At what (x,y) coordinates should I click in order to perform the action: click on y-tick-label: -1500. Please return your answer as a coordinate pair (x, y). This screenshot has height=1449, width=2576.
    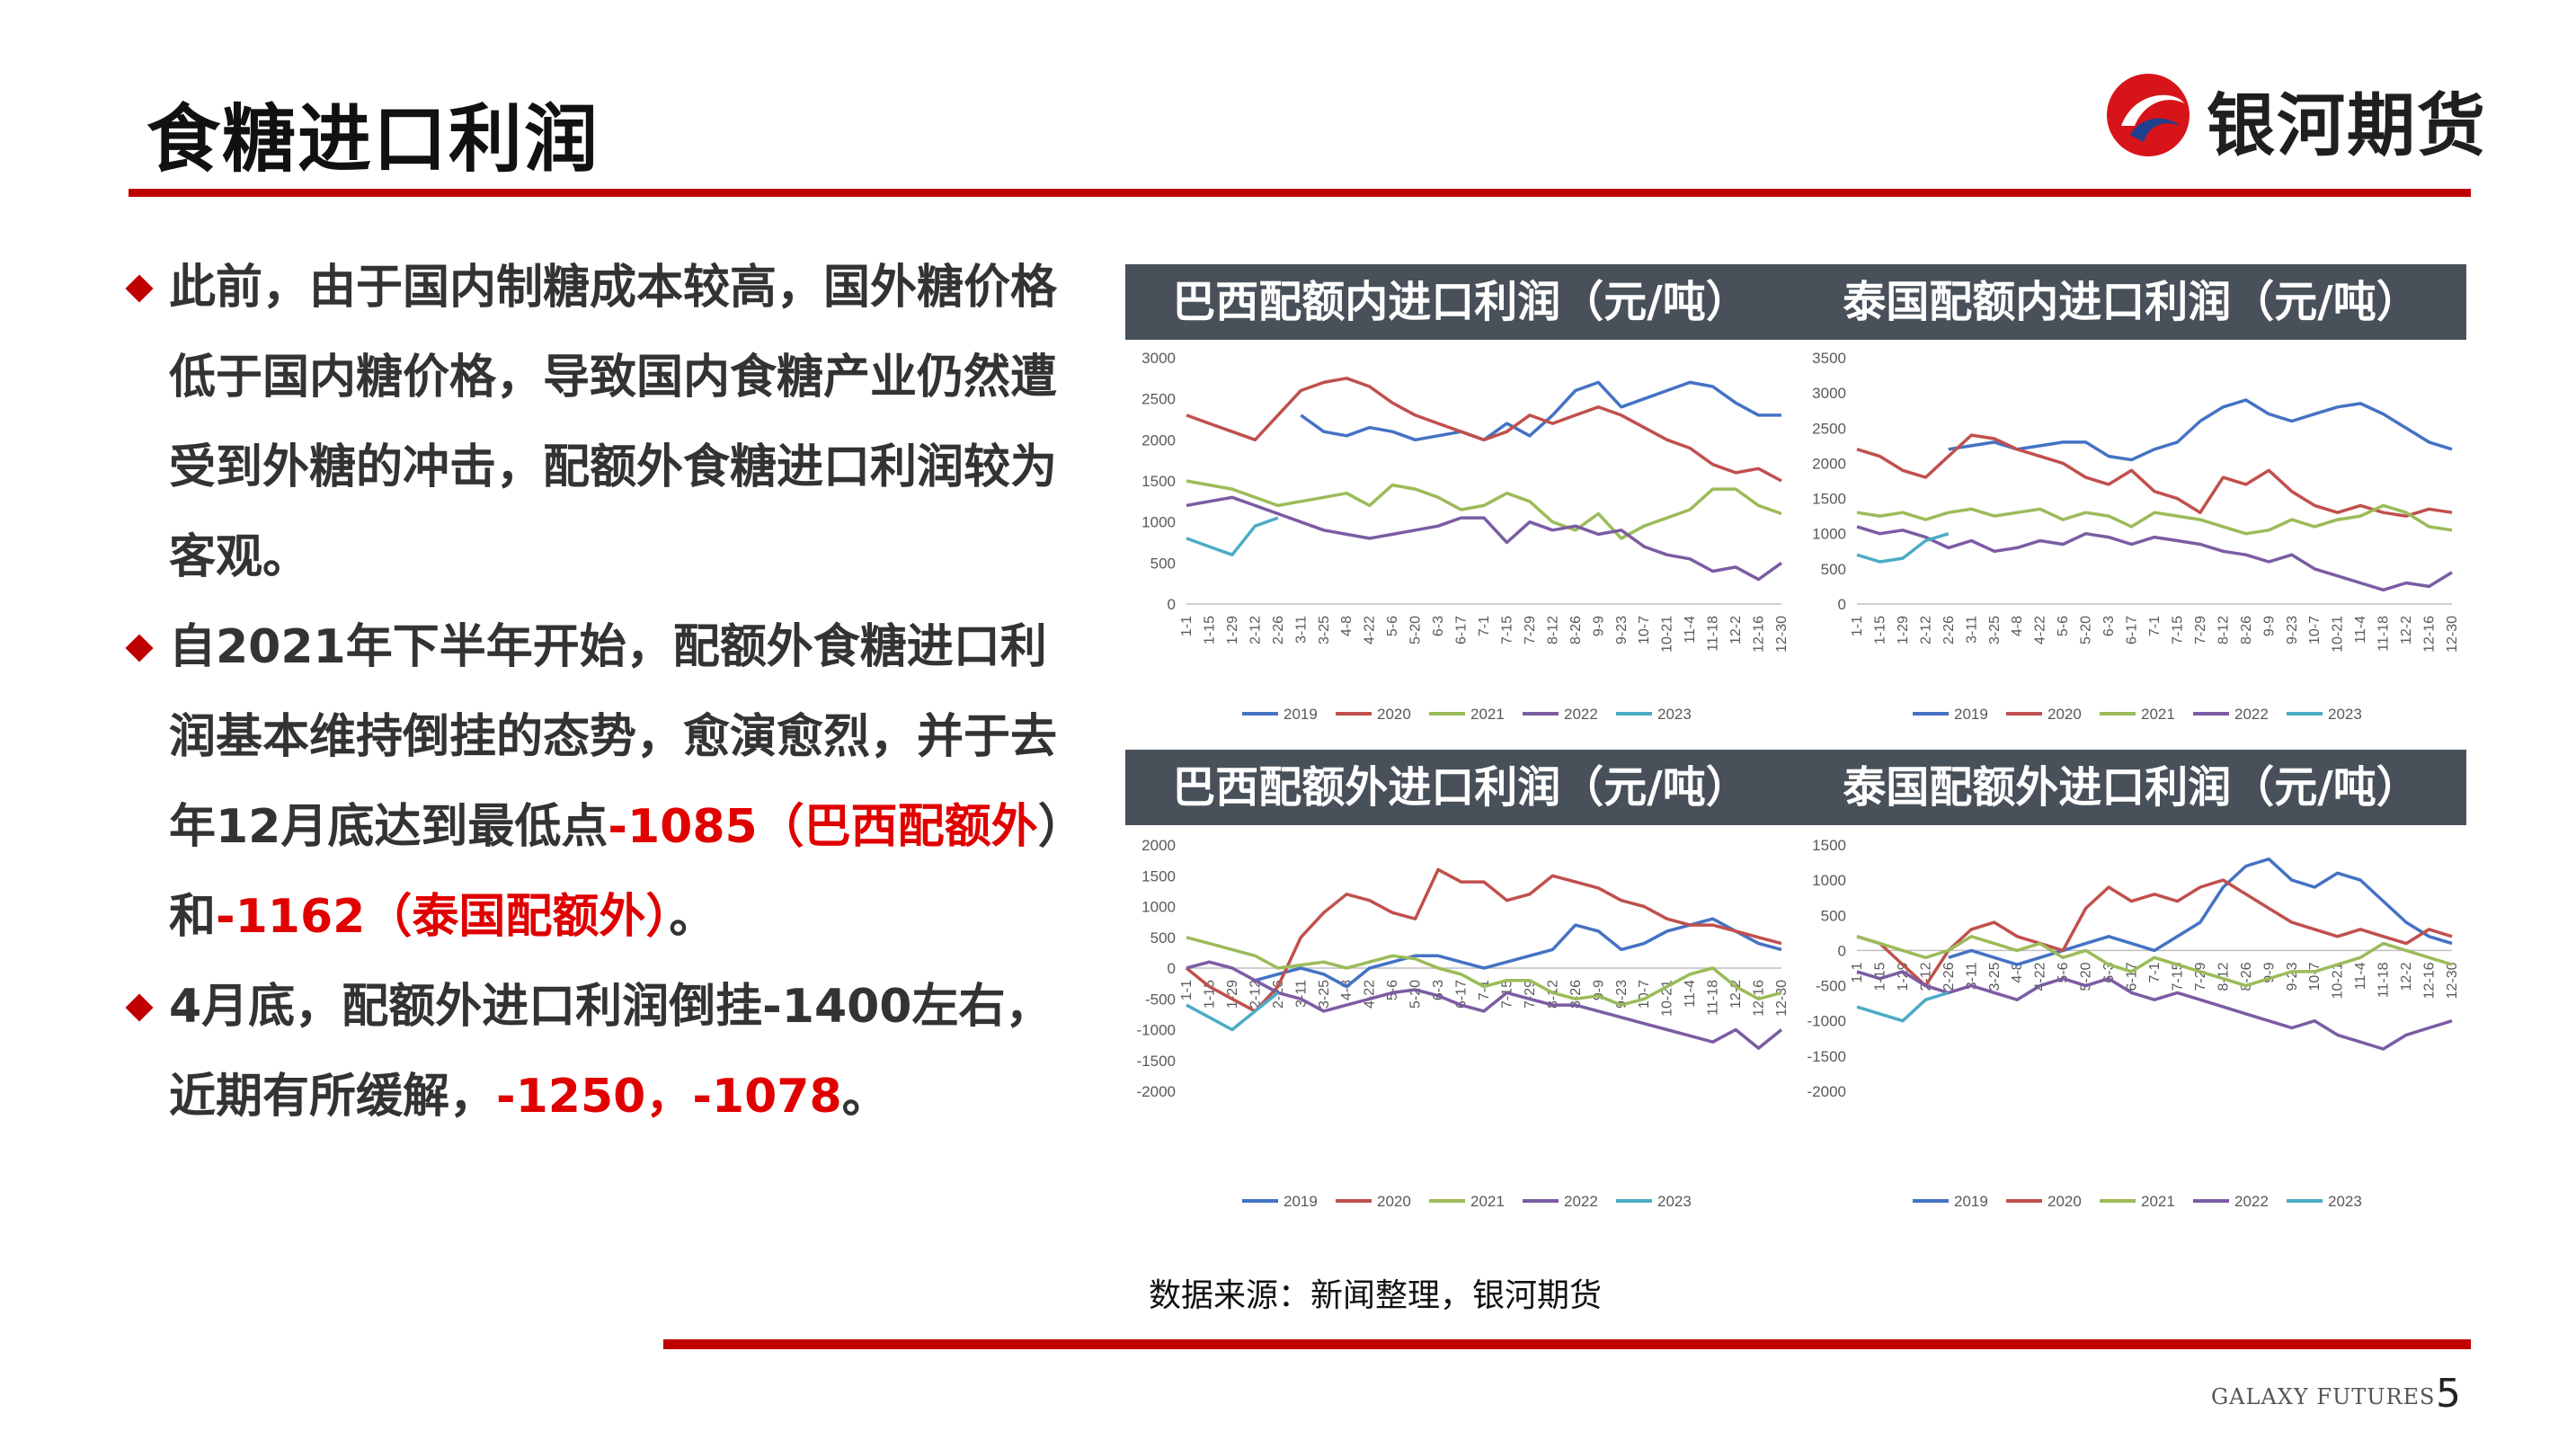
    Looking at the image, I should click on (1827, 1056).